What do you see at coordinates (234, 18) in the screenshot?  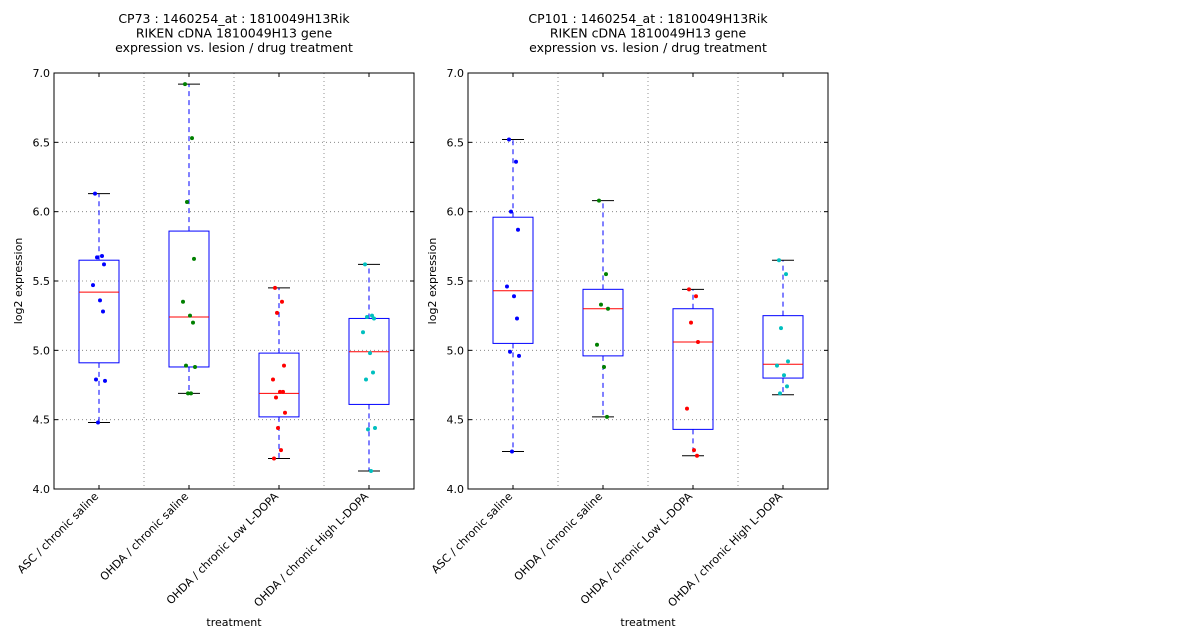 I see `chart-title-line: CP73 : 1460254_at : 1810049H13Rik` at bounding box center [234, 18].